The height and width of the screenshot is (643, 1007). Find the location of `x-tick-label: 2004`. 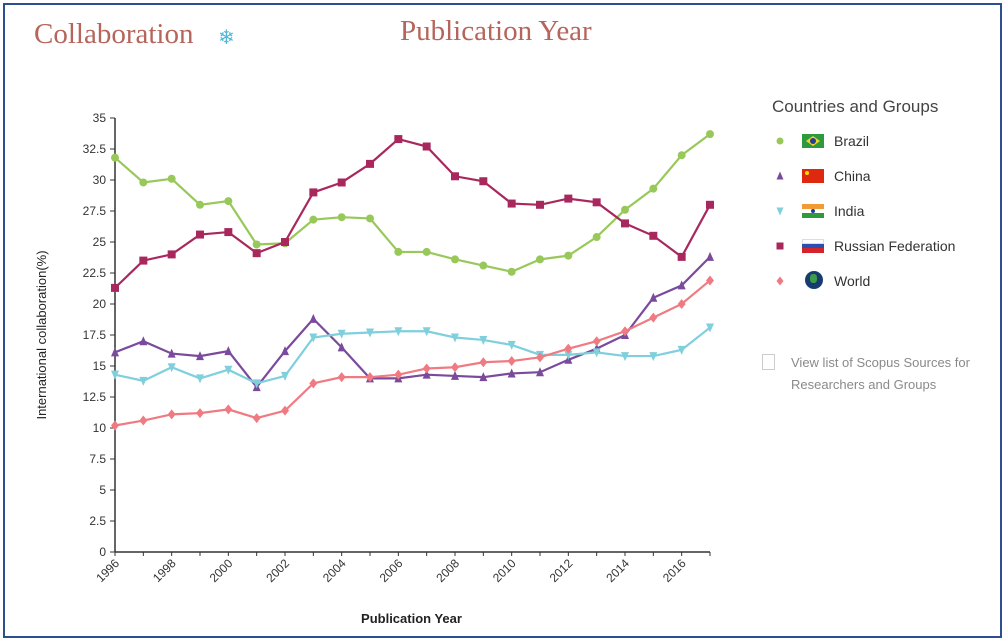

x-tick-label: 2004 is located at coordinates (334, 570).